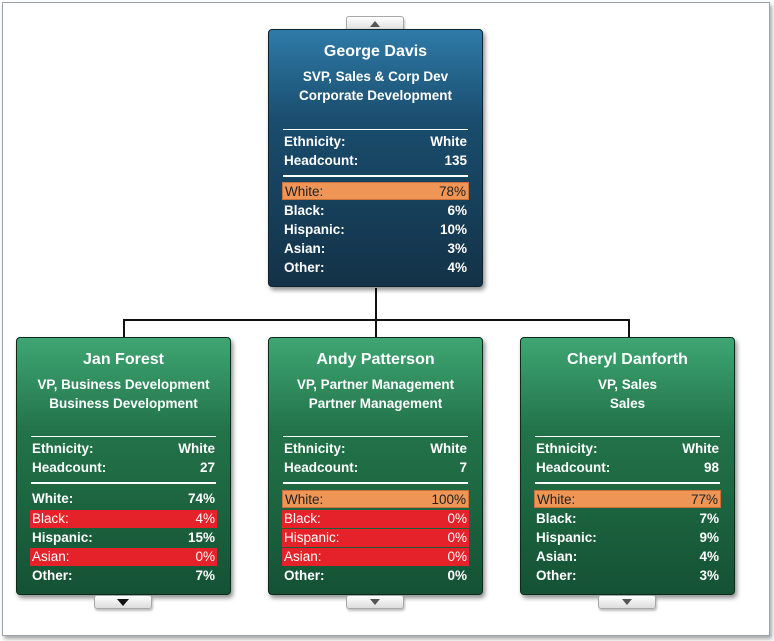  What do you see at coordinates (123, 538) in the screenshot?
I see `breakdown-row-hispanic: Hispanic: 15%` at bounding box center [123, 538].